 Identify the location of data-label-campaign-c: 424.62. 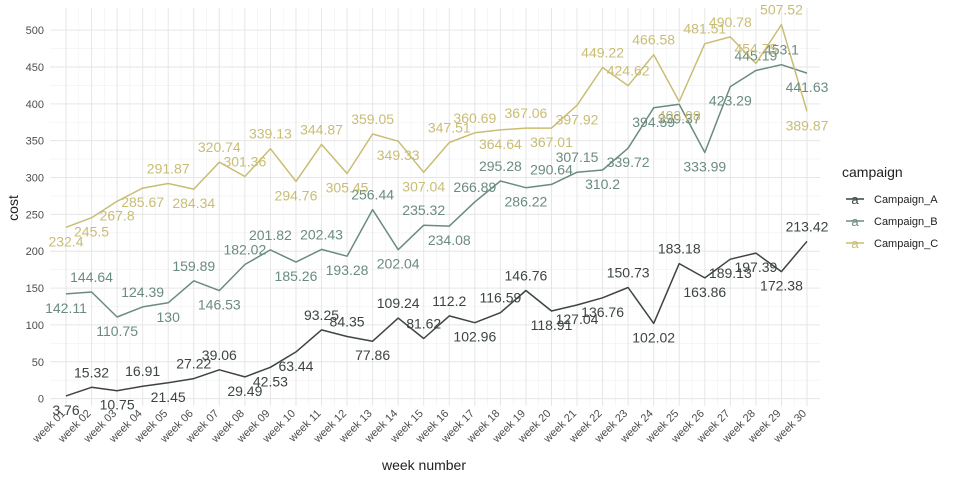
(628, 71).